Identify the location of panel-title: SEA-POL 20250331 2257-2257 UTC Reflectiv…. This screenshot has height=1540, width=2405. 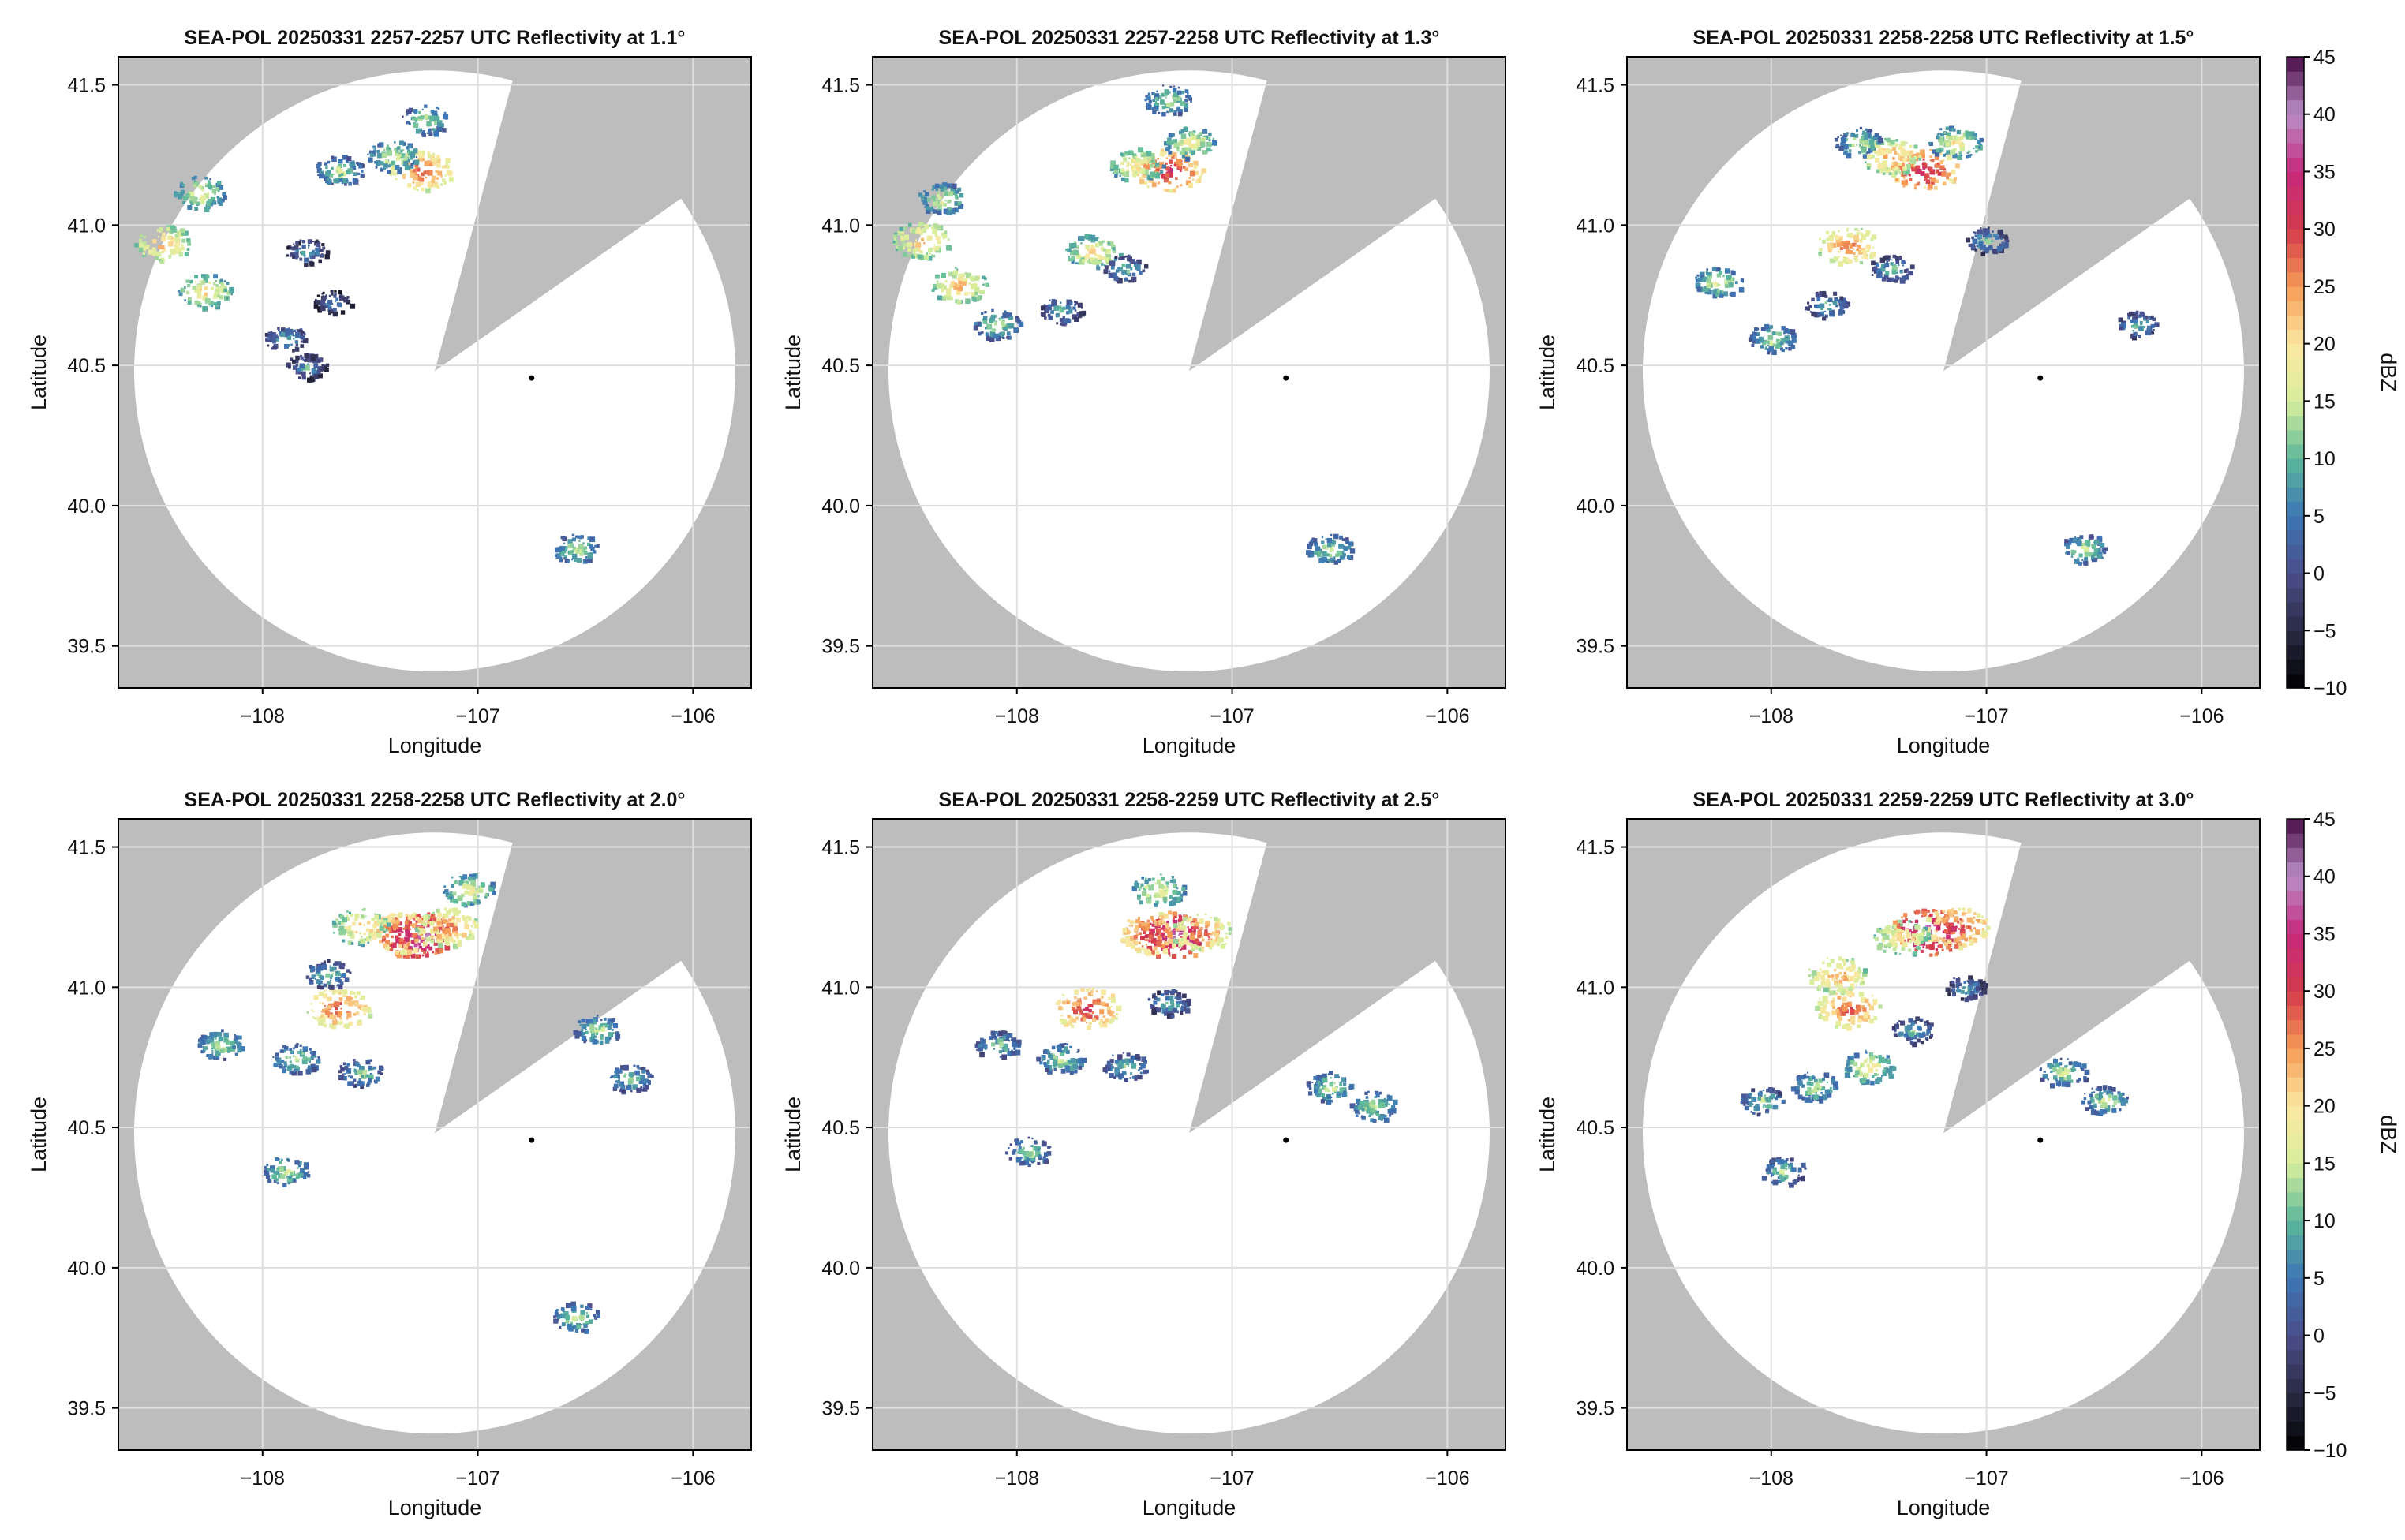
(436, 38).